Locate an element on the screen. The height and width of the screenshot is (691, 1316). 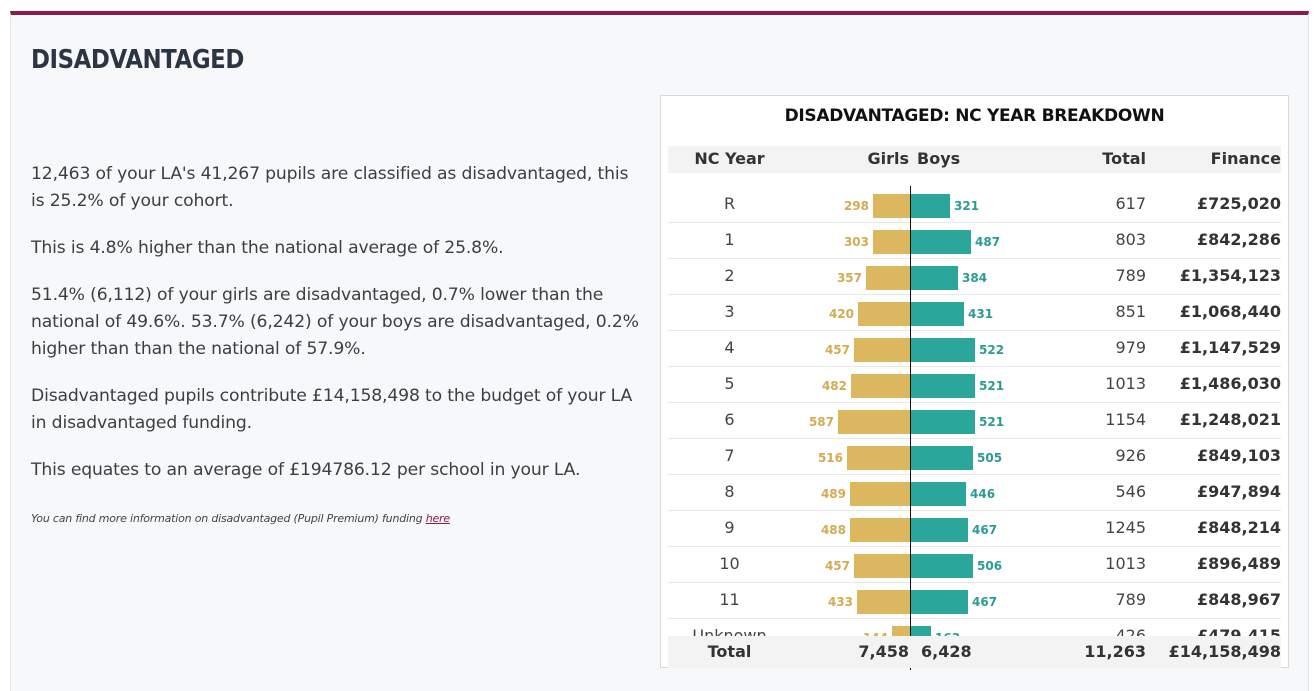
table-row: 8 489 446 546 £947,894 is located at coordinates (974, 492).